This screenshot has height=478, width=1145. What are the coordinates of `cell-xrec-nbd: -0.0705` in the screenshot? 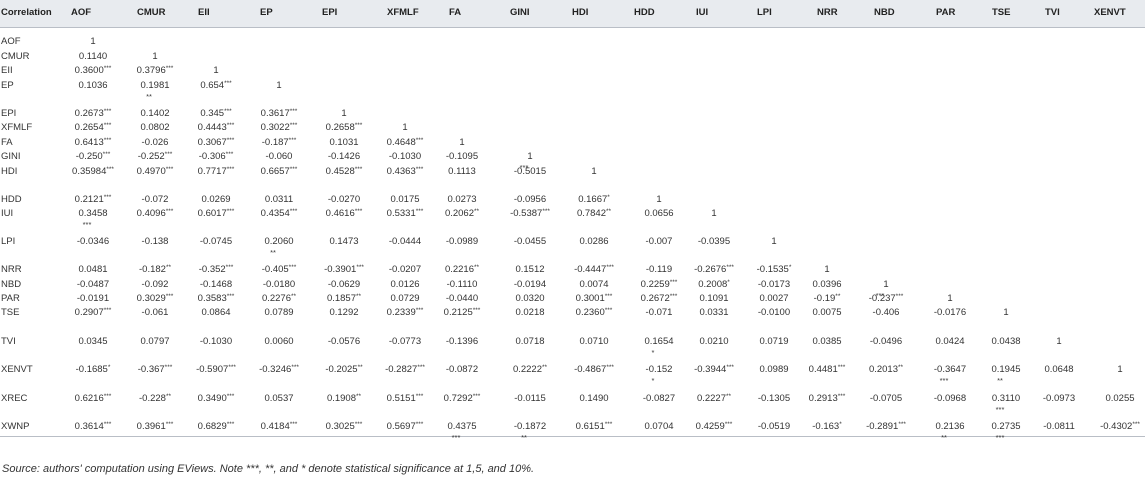 It's located at (886, 398).